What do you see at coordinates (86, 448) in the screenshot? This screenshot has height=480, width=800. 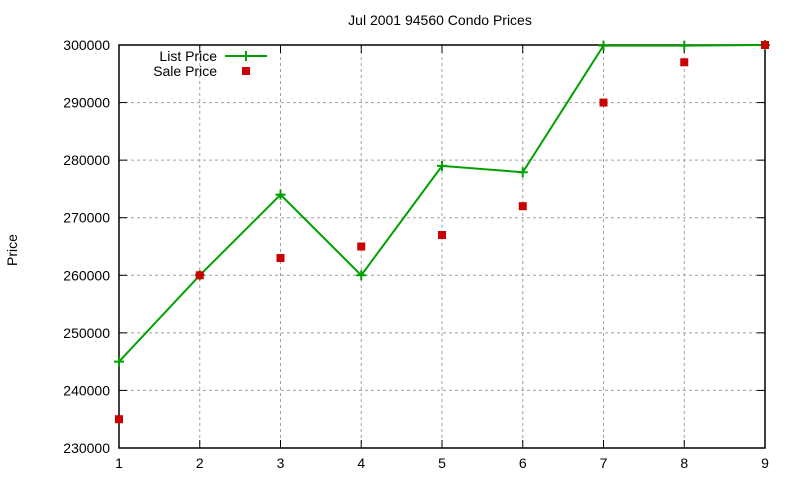 I see `y-tick-label: 230000` at bounding box center [86, 448].